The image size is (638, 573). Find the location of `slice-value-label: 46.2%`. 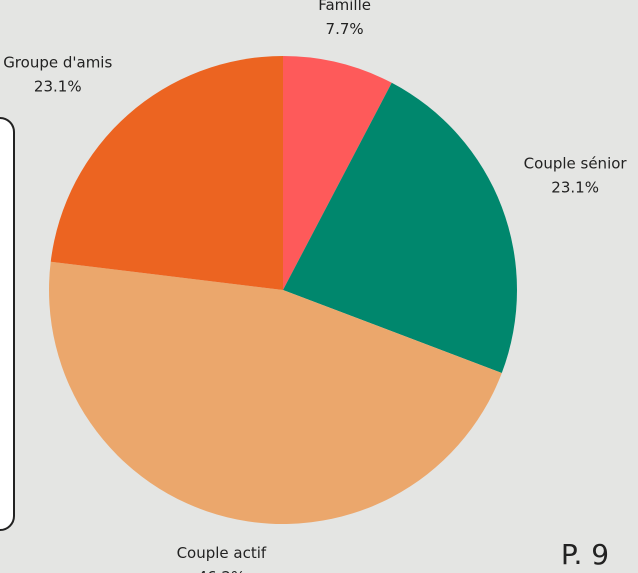

slice-value-label: 46.2% is located at coordinates (222, 570).